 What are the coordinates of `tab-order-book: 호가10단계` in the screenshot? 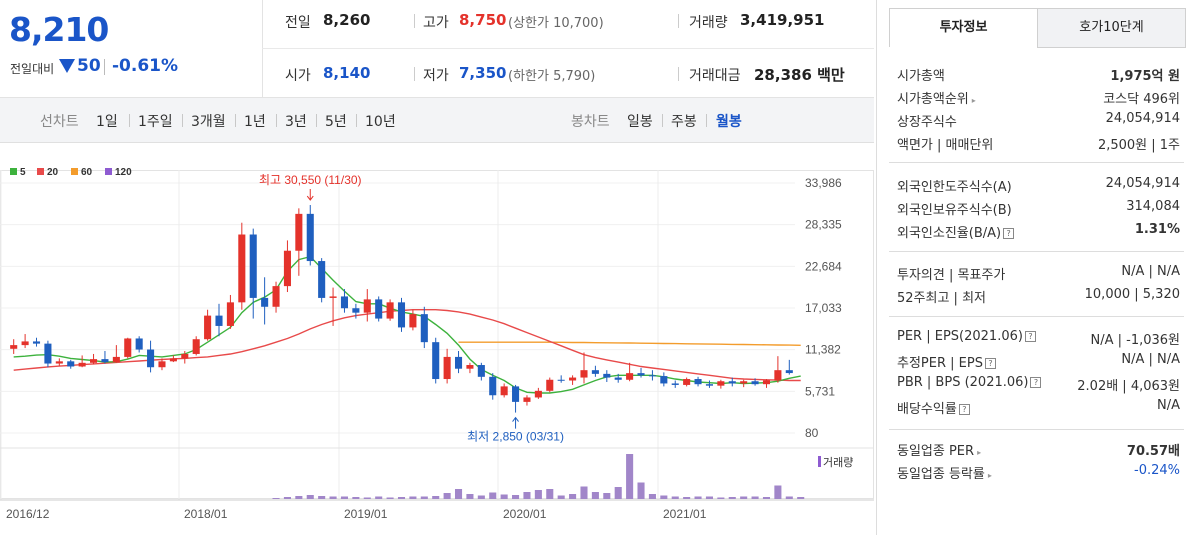 It's located at (1111, 28).